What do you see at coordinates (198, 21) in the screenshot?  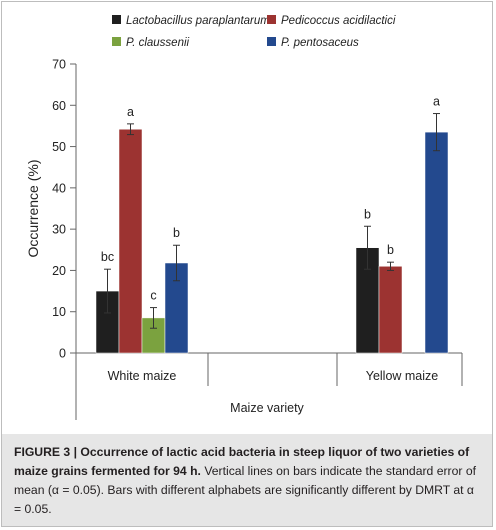 I see `legend-label: Lactobacillus paraplantarum` at bounding box center [198, 21].